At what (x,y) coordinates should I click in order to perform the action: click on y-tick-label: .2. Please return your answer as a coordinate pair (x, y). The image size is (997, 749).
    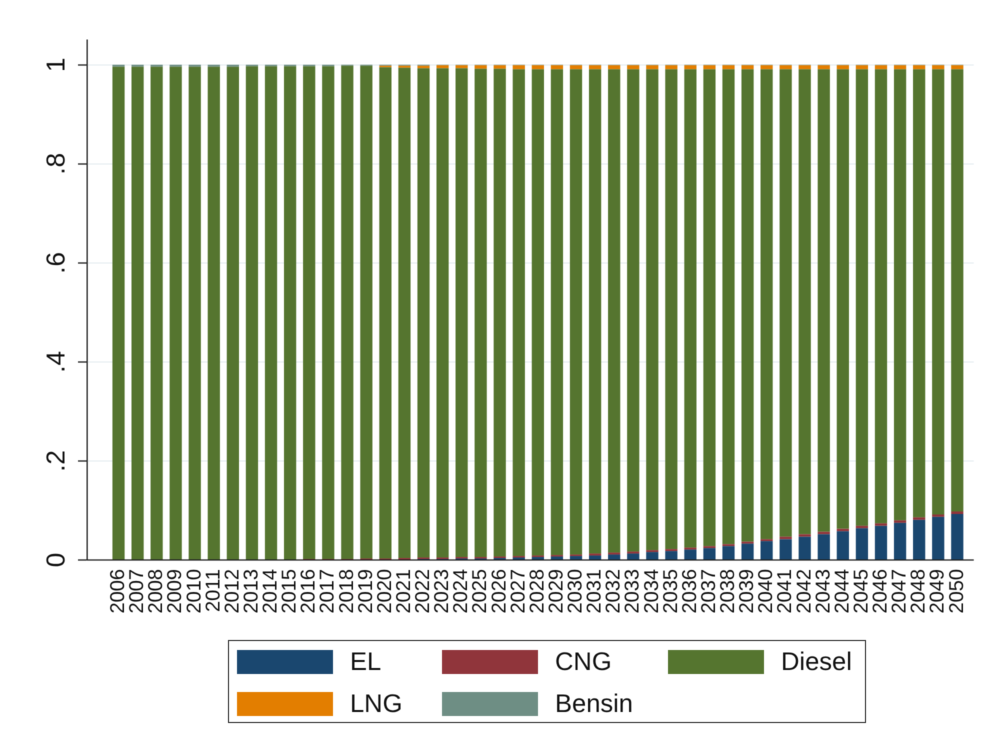
    Looking at the image, I should click on (55, 461).